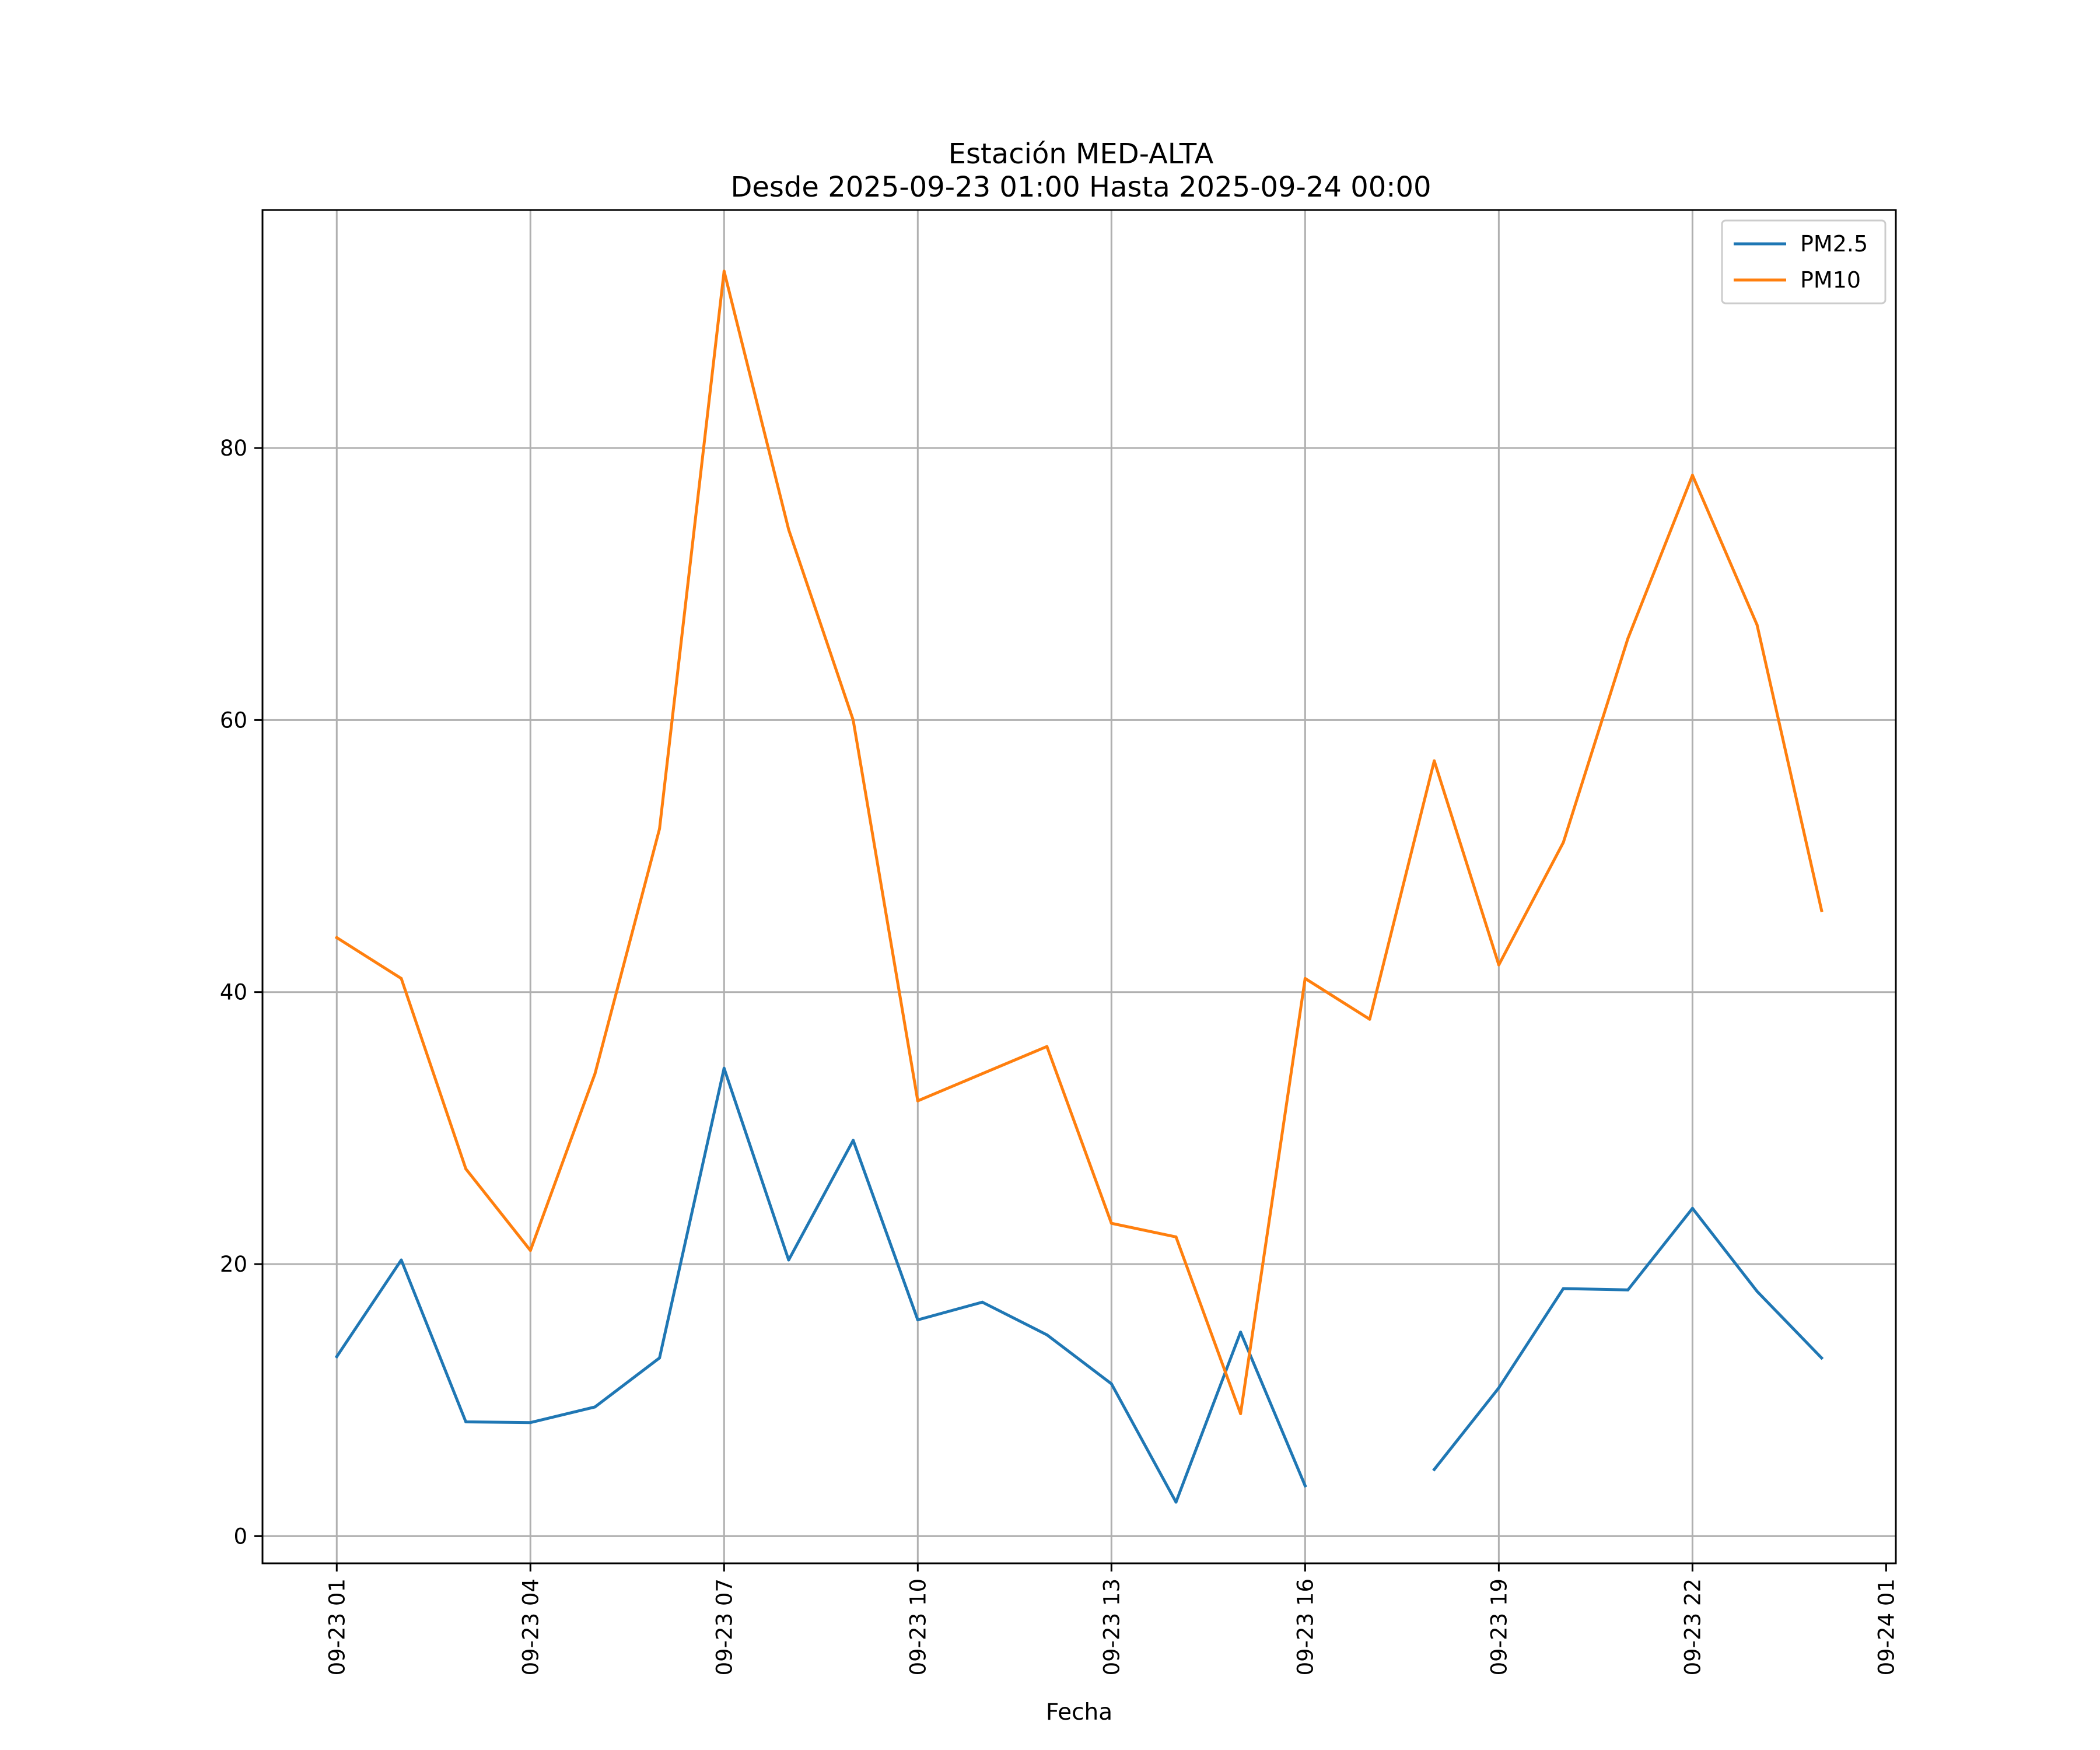 This screenshot has height=1750, width=2100. Describe the element at coordinates (1305, 1626) in the screenshot. I see `x-tick-label: 09-23 16` at that location.